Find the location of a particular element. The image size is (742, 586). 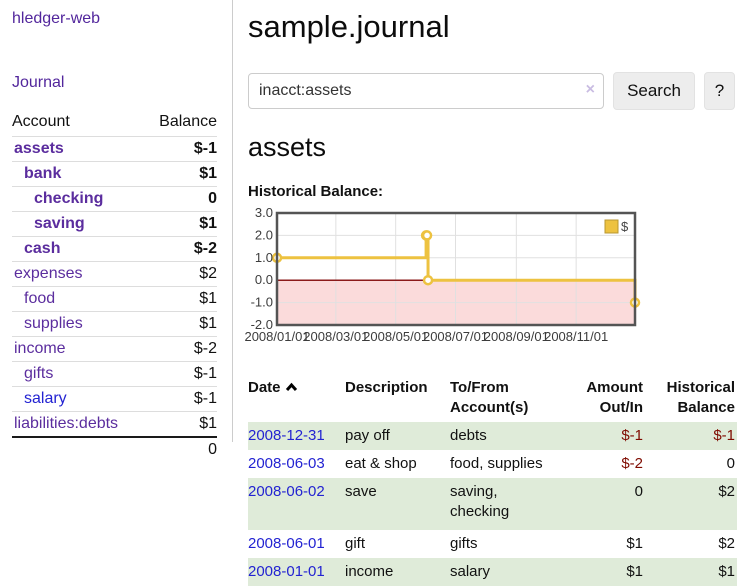

account-row: checking 0 is located at coordinates (114, 199).